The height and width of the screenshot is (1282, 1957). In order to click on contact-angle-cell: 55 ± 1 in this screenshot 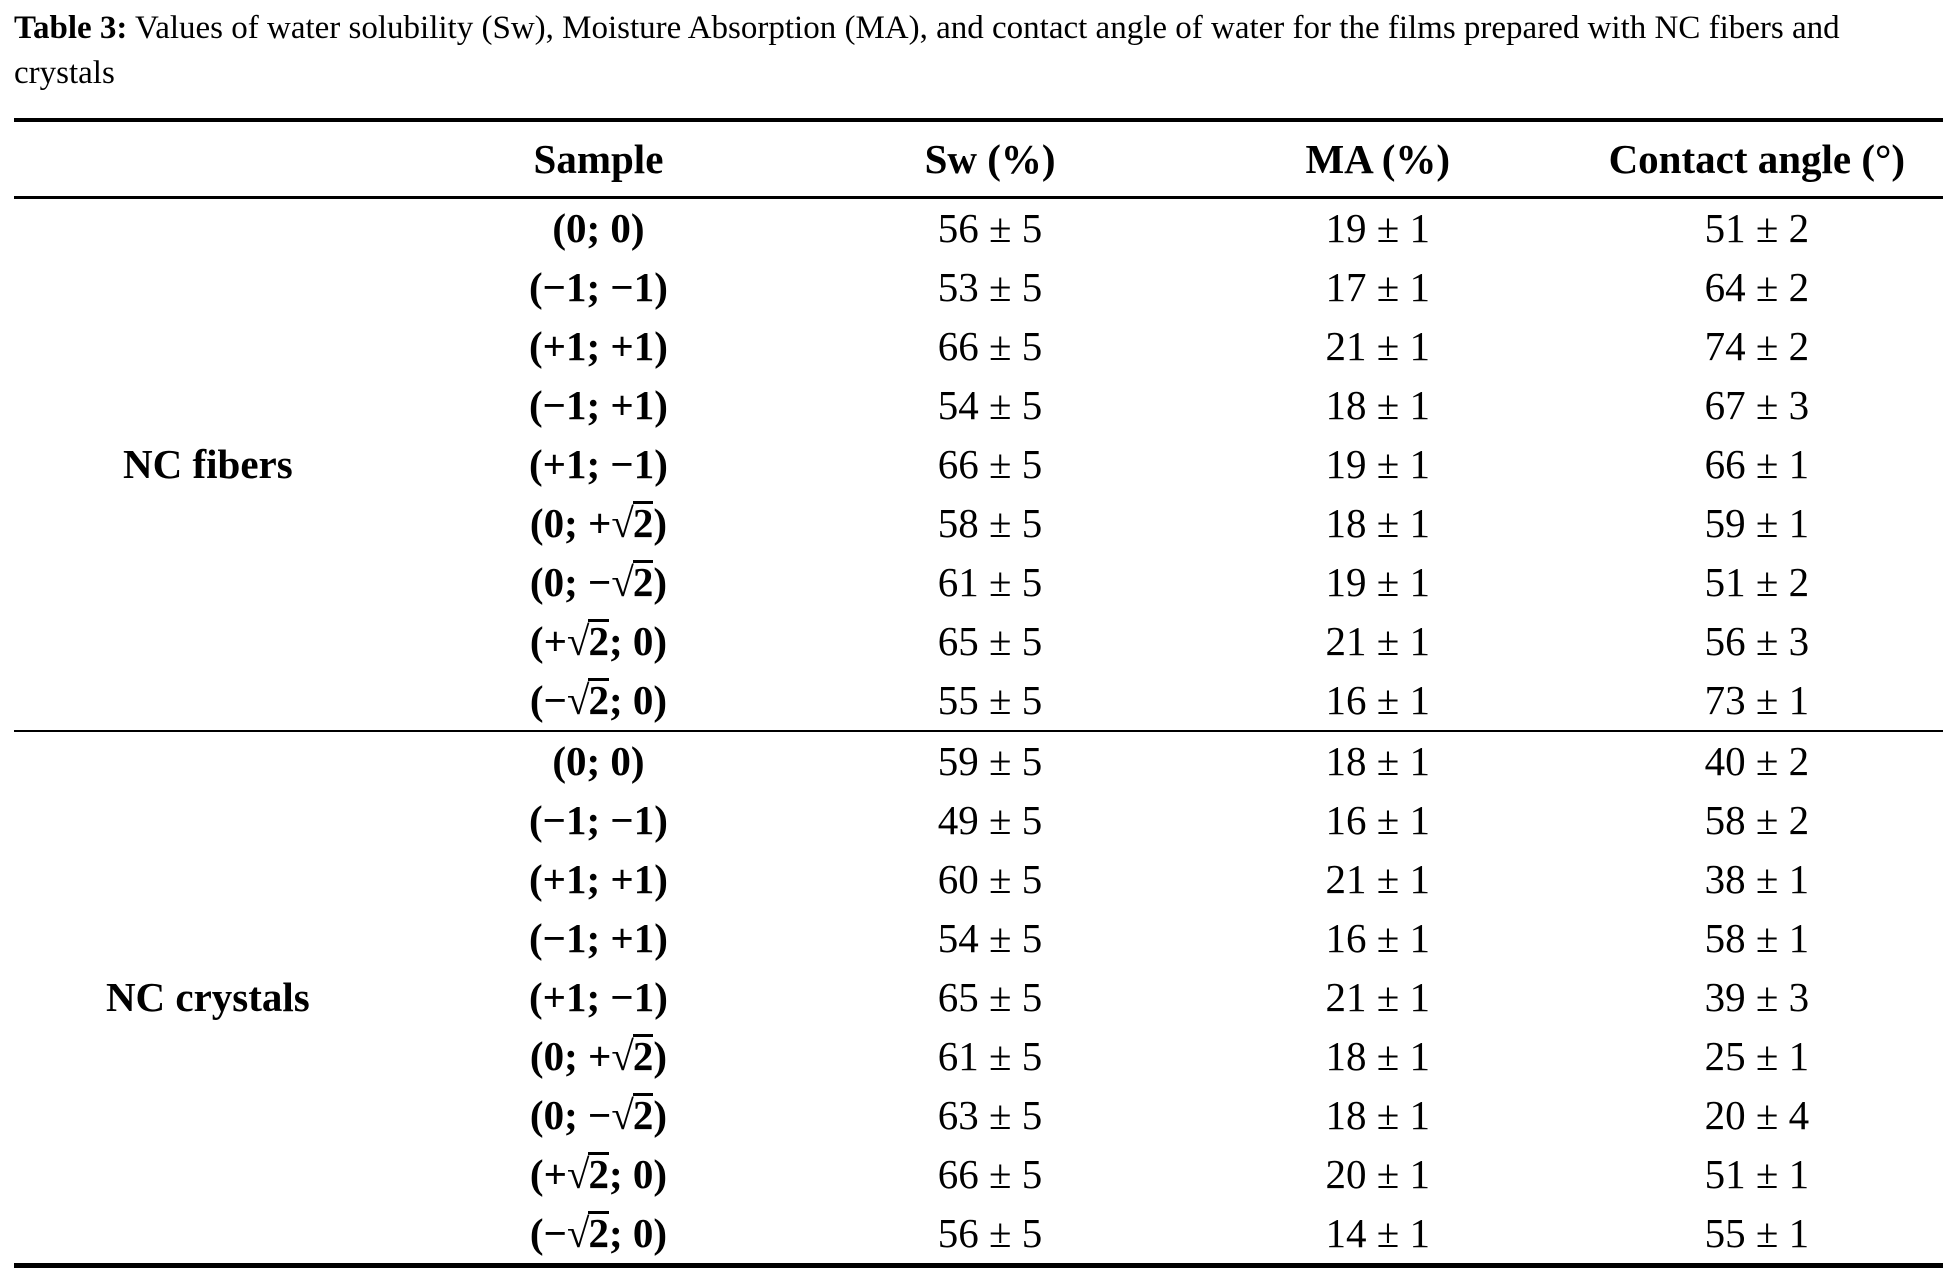, I will do `click(1757, 1233)`.